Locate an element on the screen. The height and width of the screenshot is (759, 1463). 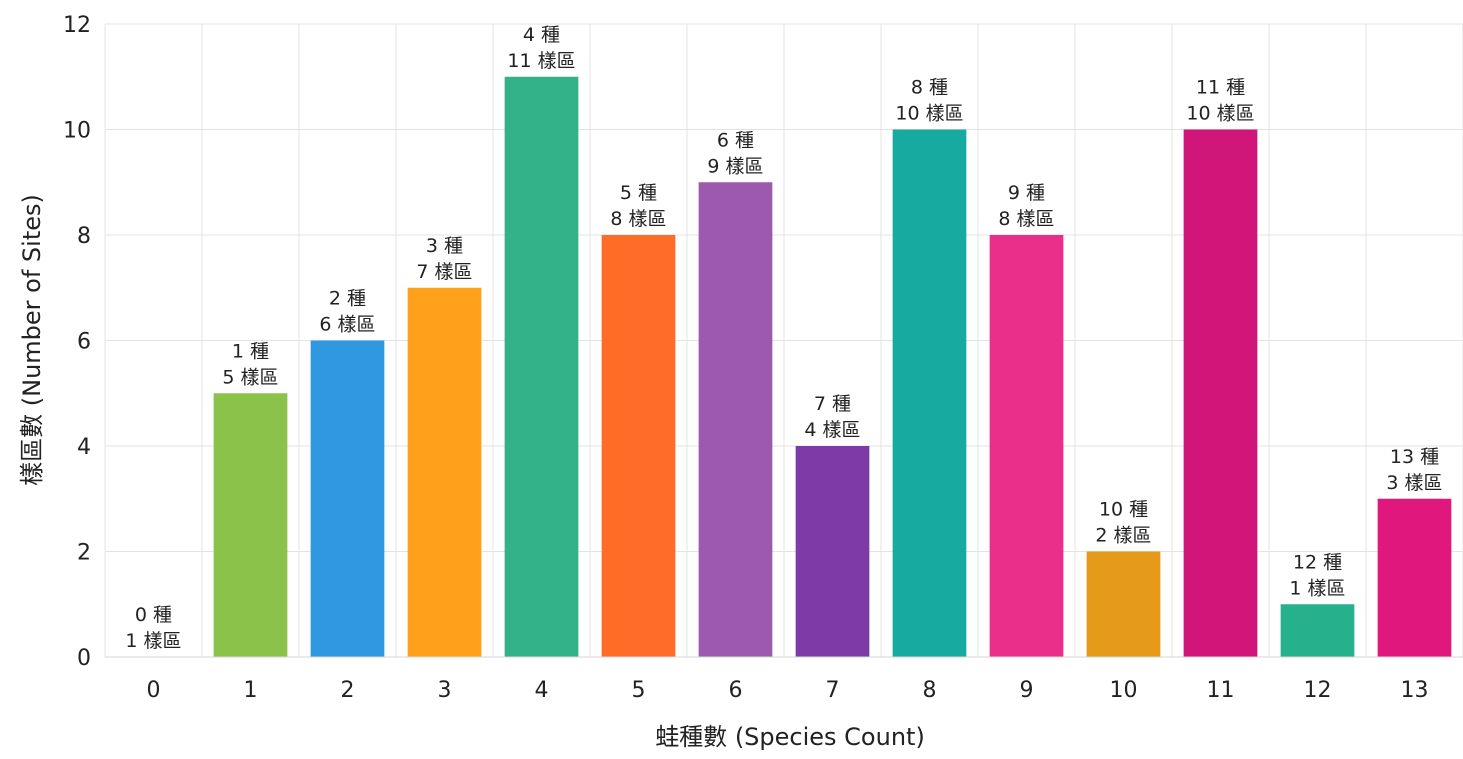
data-label-species: 9 種 is located at coordinates (1026, 193).